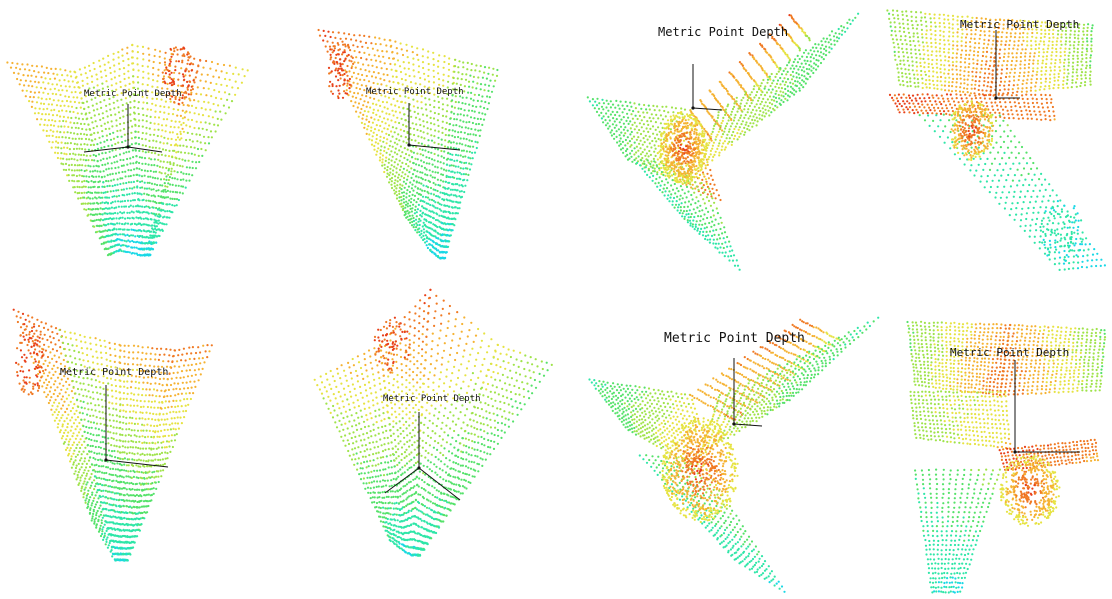  I want to click on depth-view-bottom-second: Metric Point Depth, so click(433, 422).